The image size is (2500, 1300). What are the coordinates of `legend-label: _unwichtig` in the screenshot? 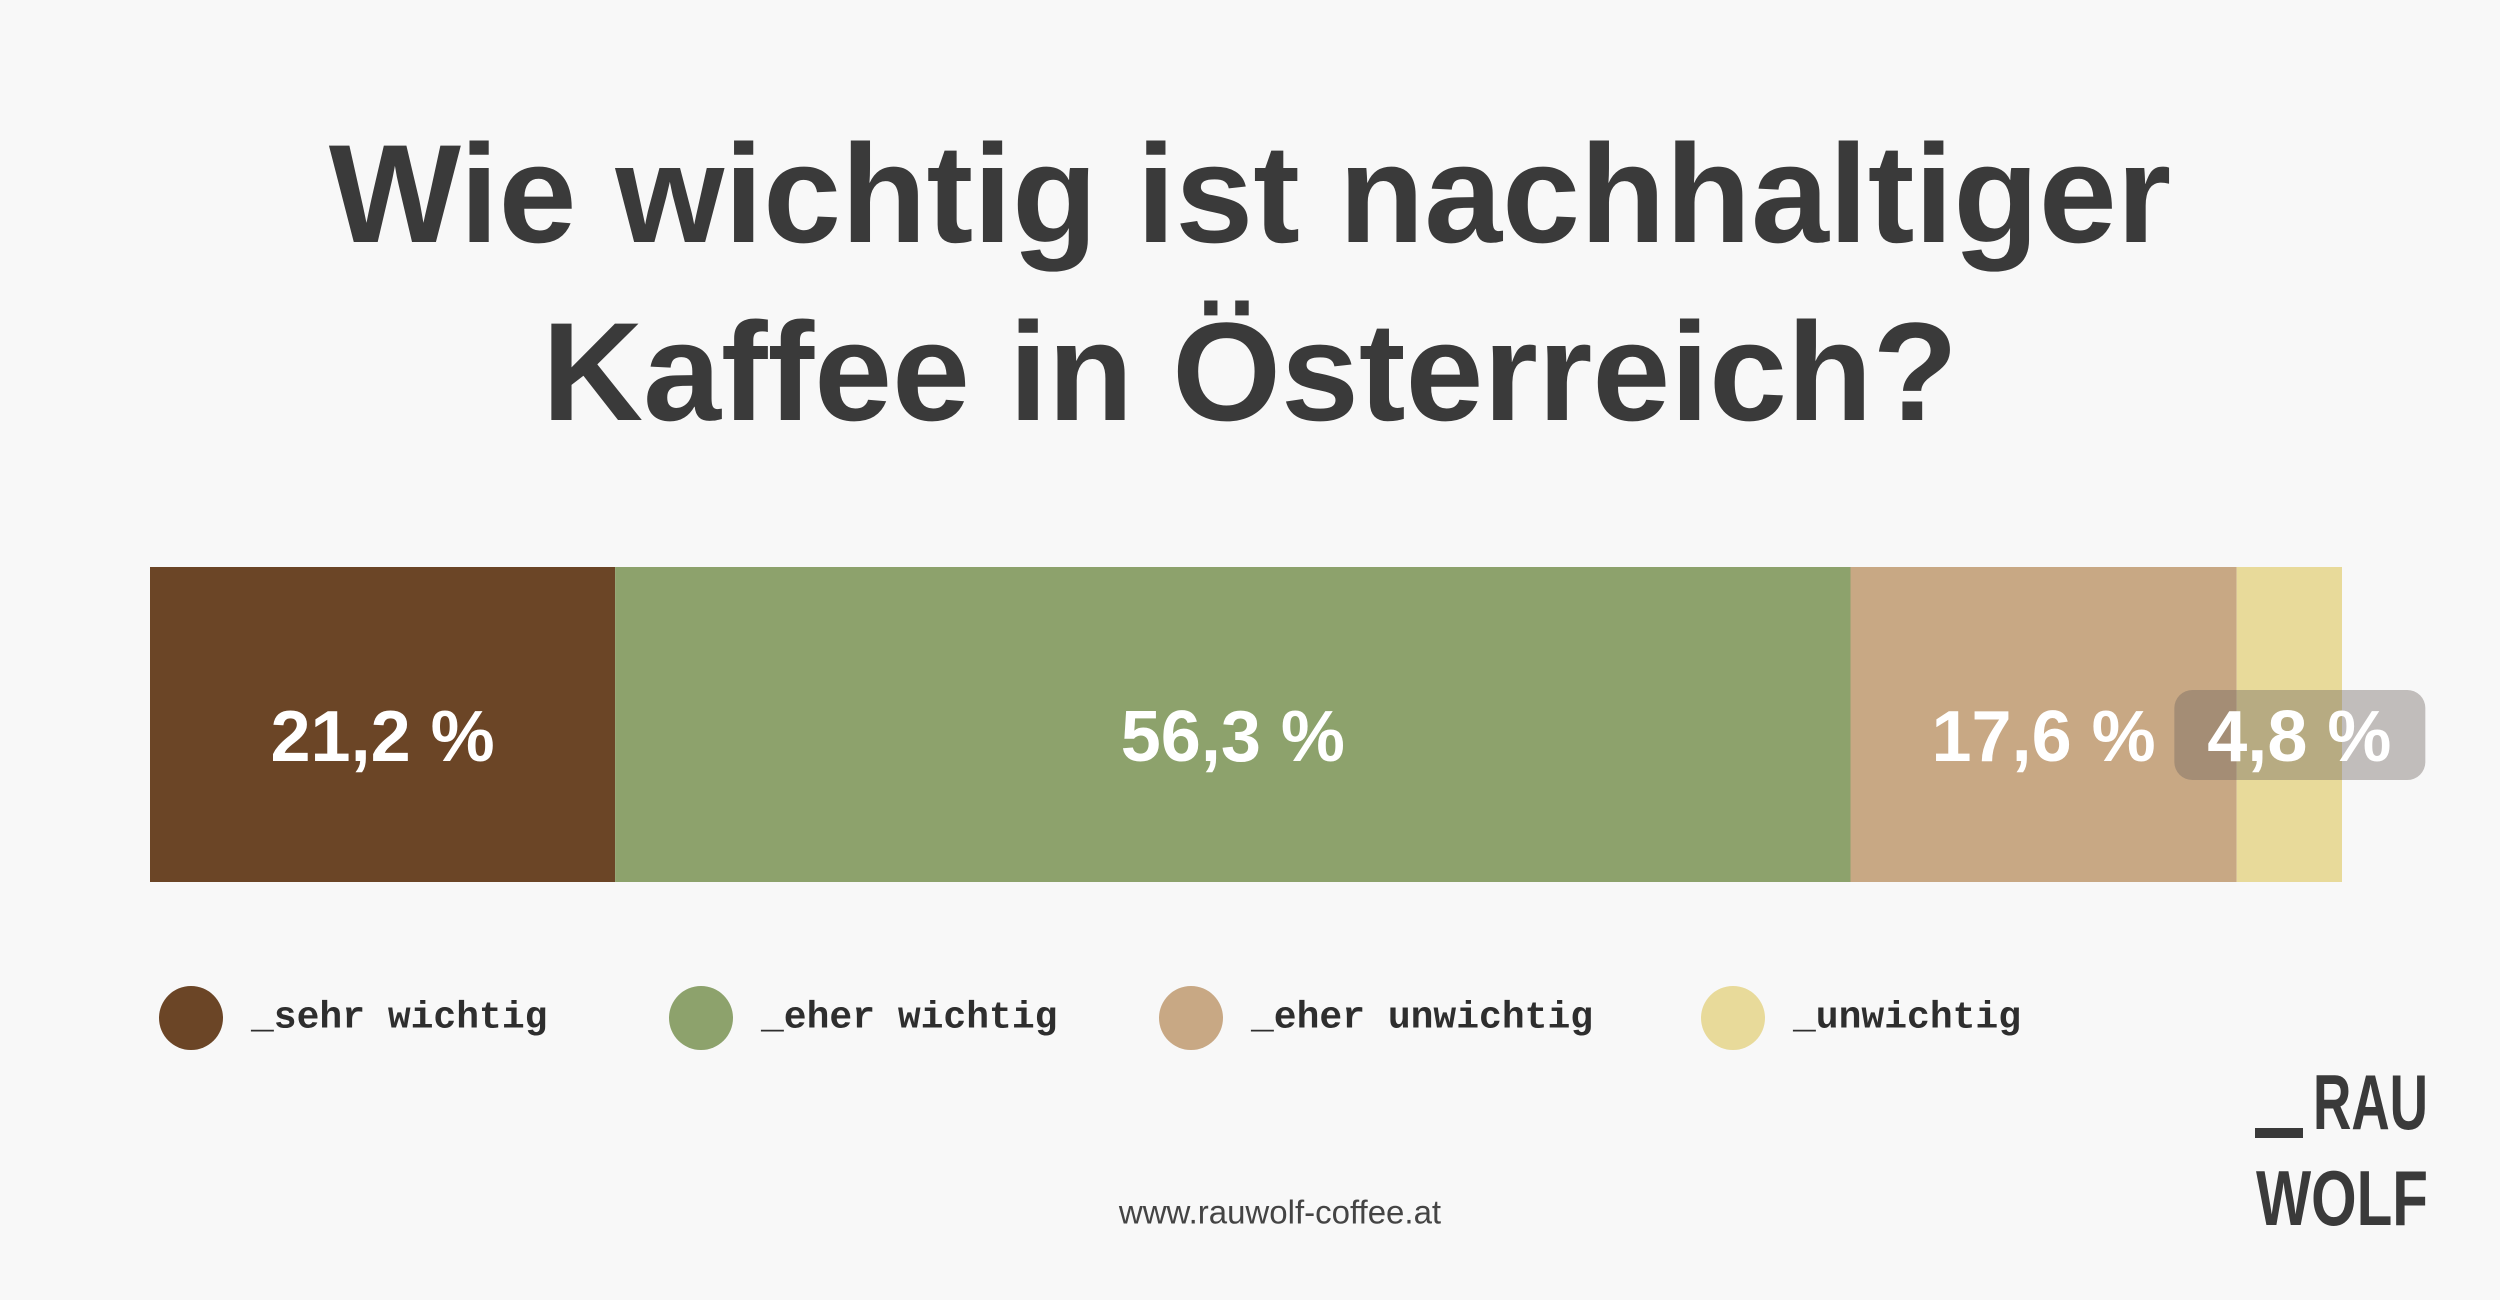 It's located at (1906, 1018).